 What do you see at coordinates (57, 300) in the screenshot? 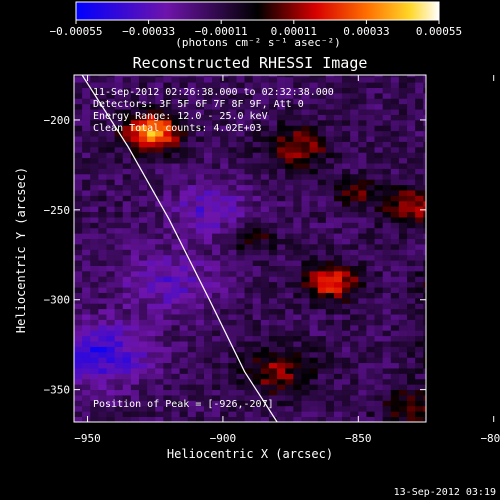
I see `y-tick-label: −300` at bounding box center [57, 300].